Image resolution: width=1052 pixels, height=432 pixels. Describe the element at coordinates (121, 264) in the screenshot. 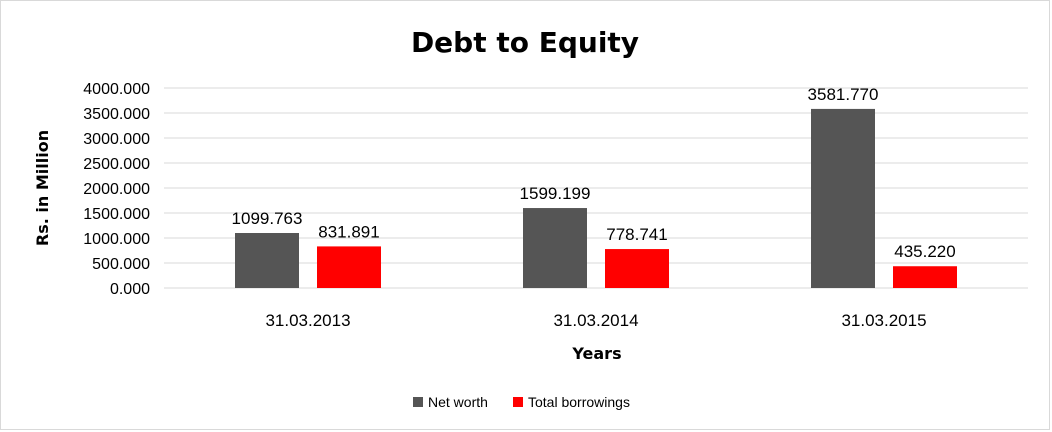

I see `y-tick-label: 500.000` at that location.